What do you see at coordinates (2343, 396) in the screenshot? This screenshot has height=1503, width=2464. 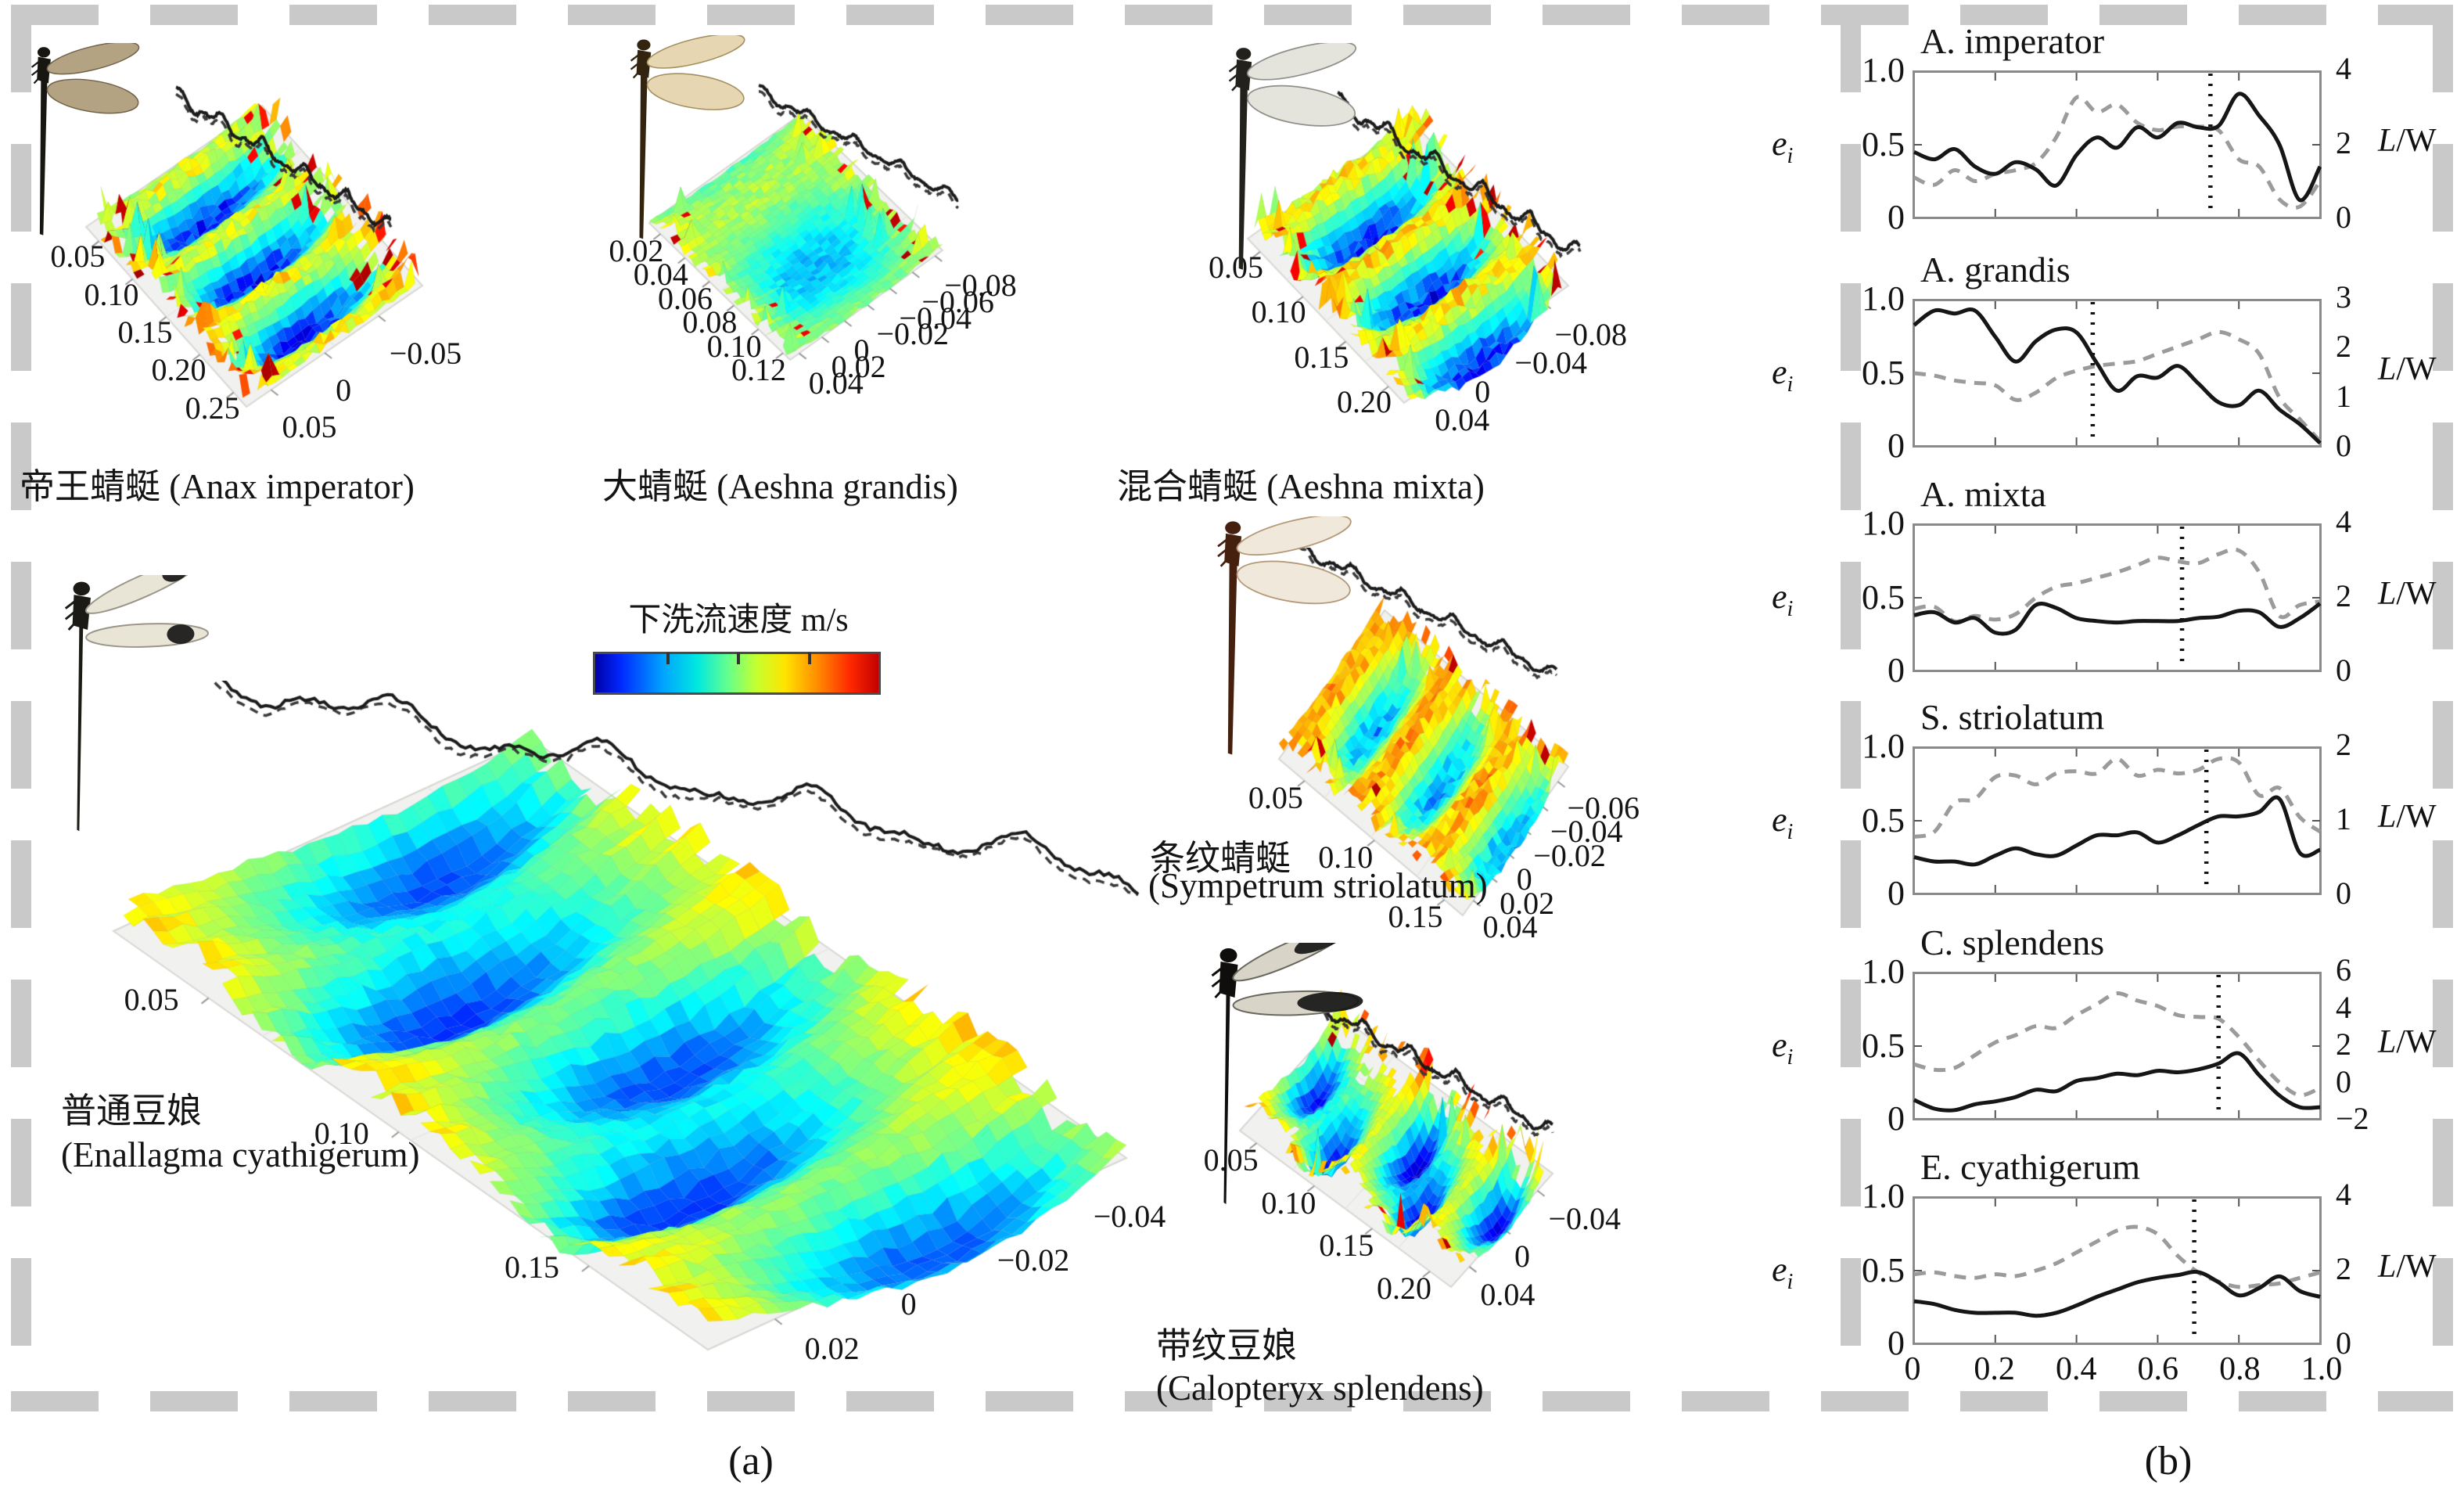 I see `right-tick: 1` at bounding box center [2343, 396].